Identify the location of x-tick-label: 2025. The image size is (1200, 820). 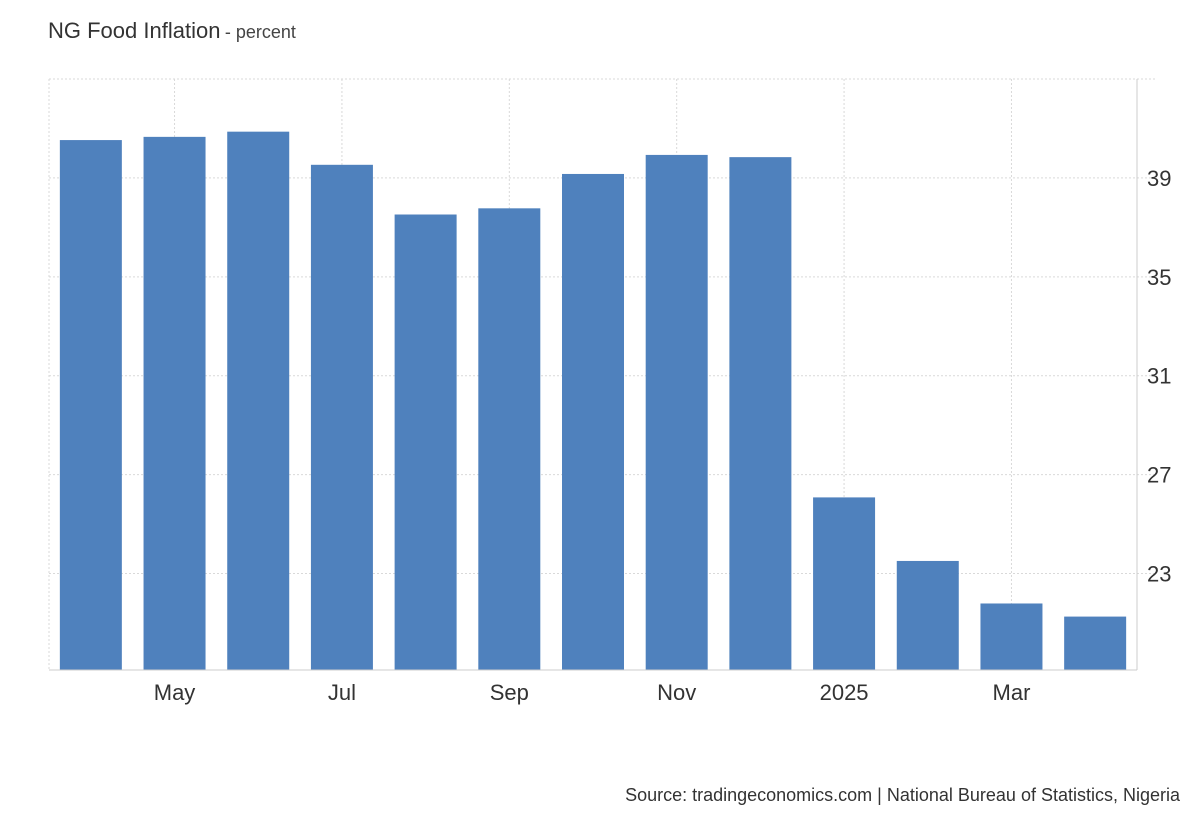
(844, 692).